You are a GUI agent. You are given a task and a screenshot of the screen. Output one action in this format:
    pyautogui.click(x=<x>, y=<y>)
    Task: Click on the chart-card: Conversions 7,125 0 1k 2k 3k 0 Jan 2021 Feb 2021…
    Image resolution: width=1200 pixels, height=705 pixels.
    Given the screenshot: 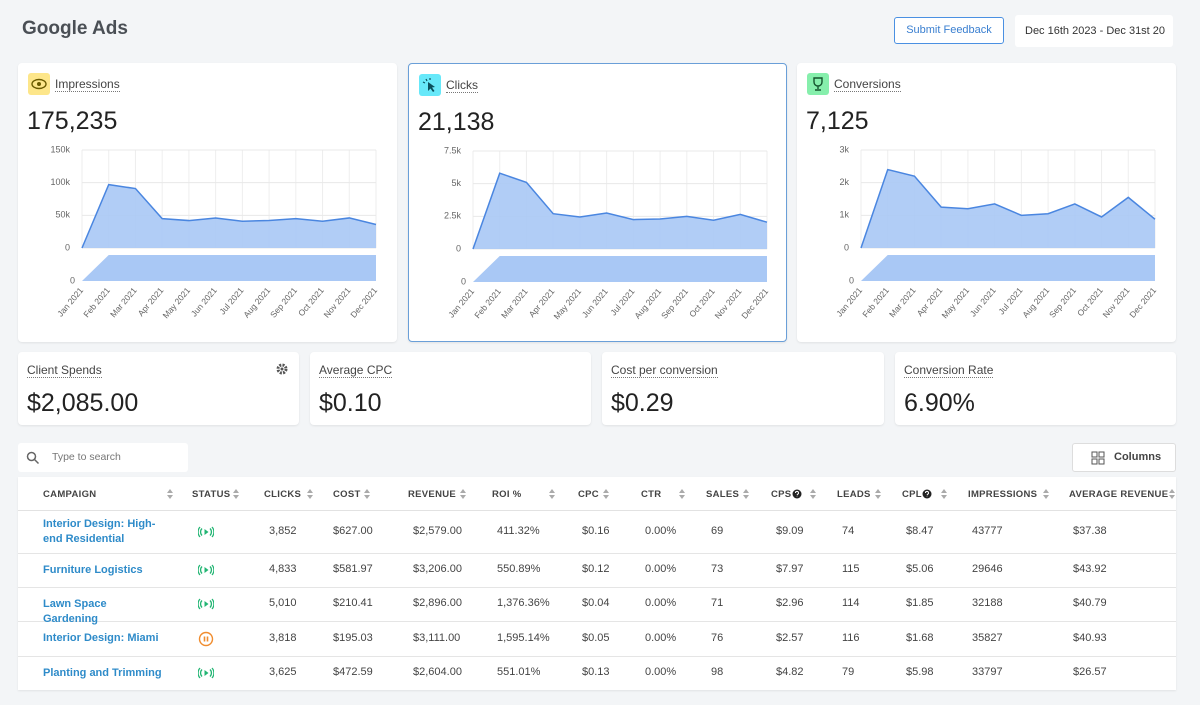 What is the action you would take?
    pyautogui.click(x=986, y=202)
    